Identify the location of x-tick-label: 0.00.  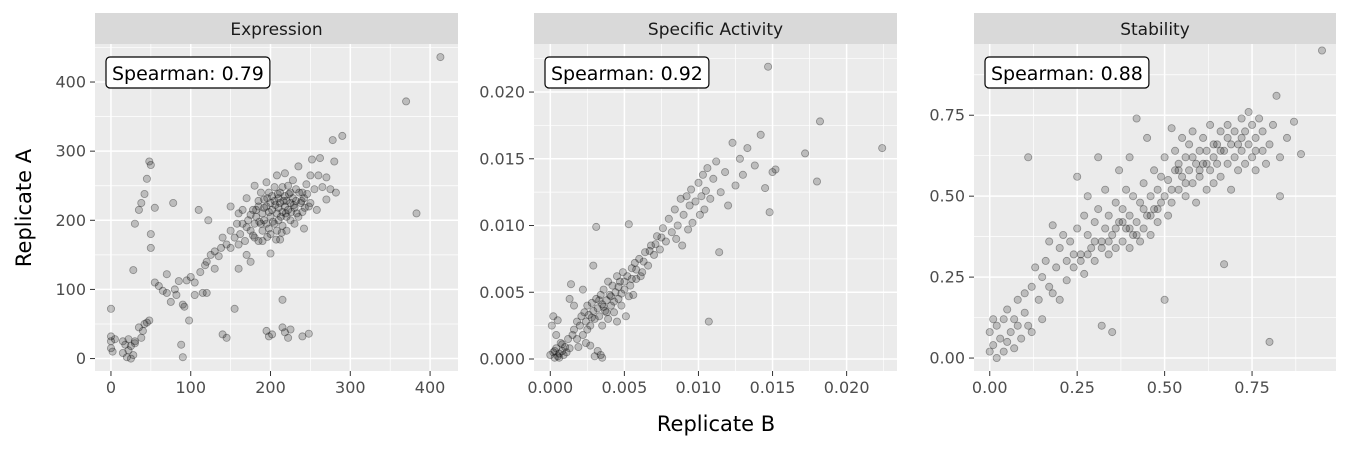
(990, 387).